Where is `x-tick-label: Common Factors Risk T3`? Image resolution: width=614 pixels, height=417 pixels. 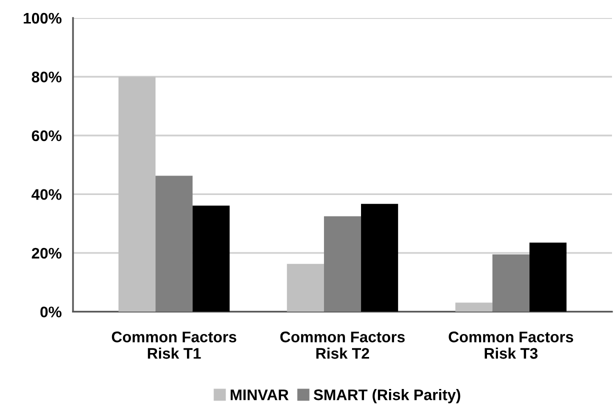
x-tick-label: Common Factors Risk T3 is located at coordinates (511, 345).